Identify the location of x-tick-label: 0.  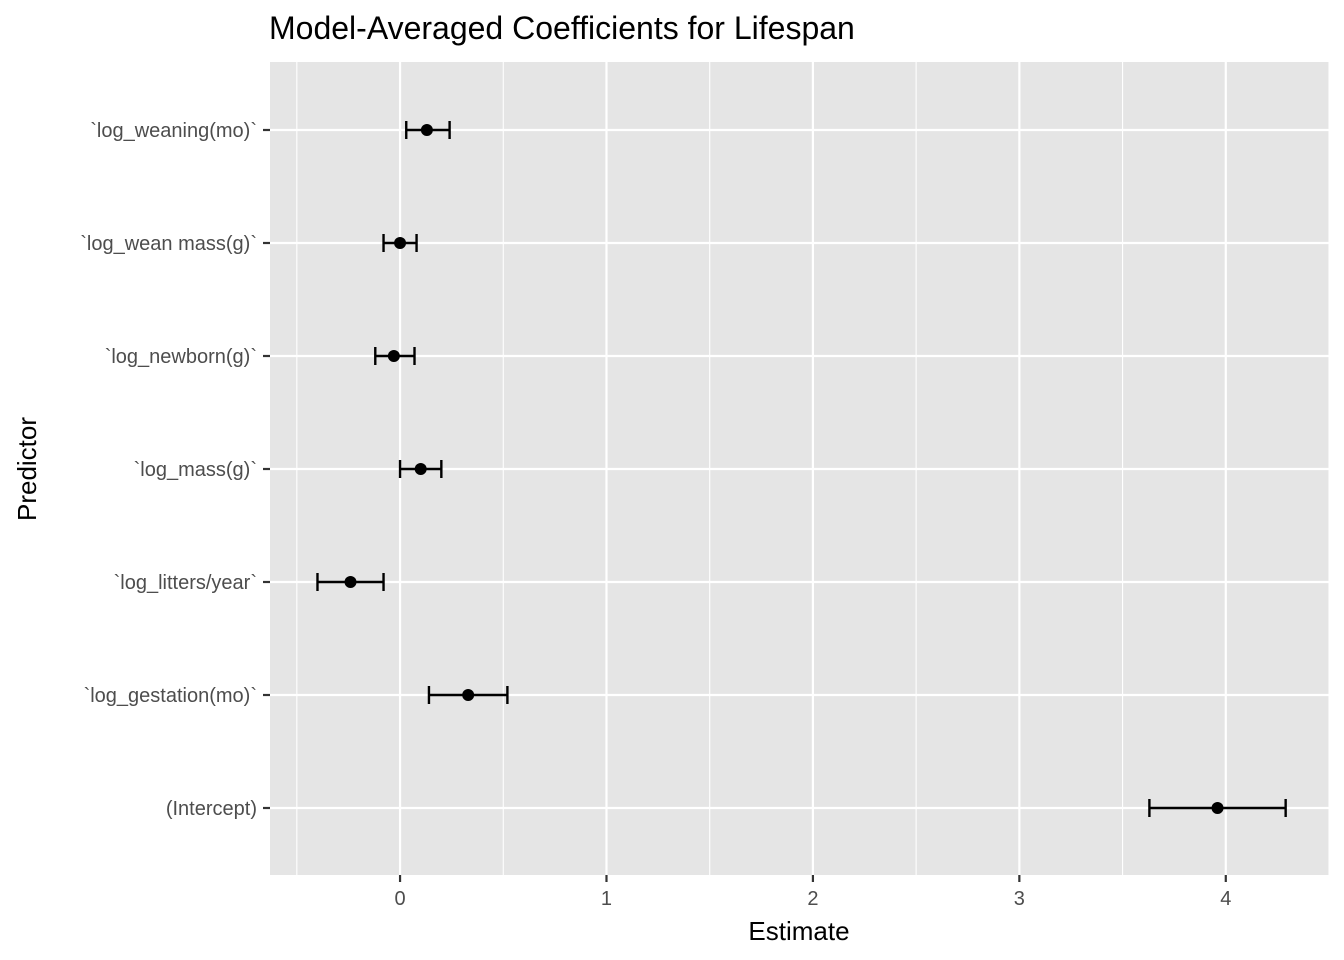
(399, 899).